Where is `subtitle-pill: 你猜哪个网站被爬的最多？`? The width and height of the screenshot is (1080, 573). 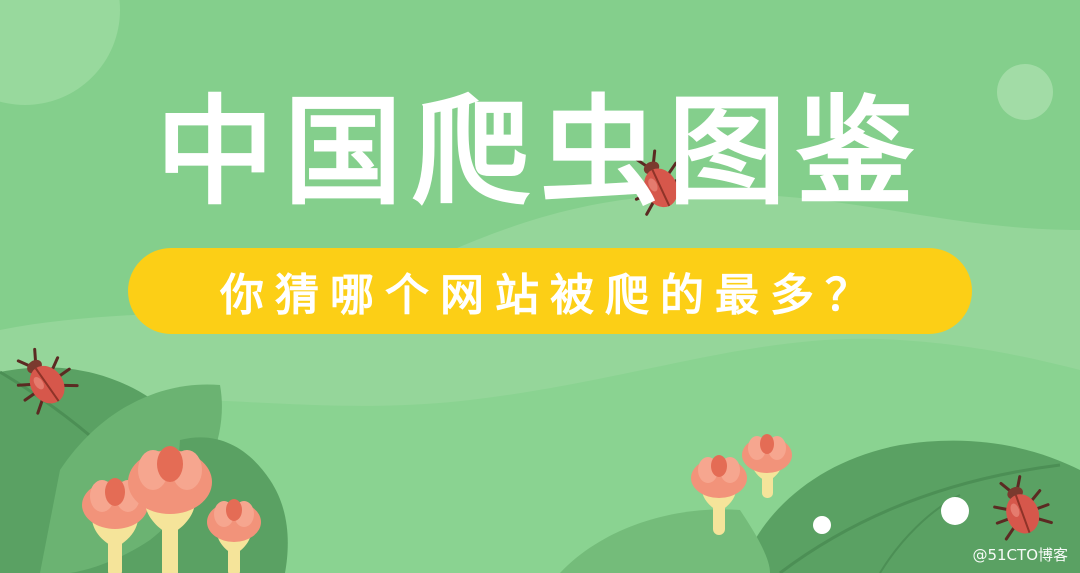
subtitle-pill: 你猜哪个网站被爬的最多？ is located at coordinates (550, 291).